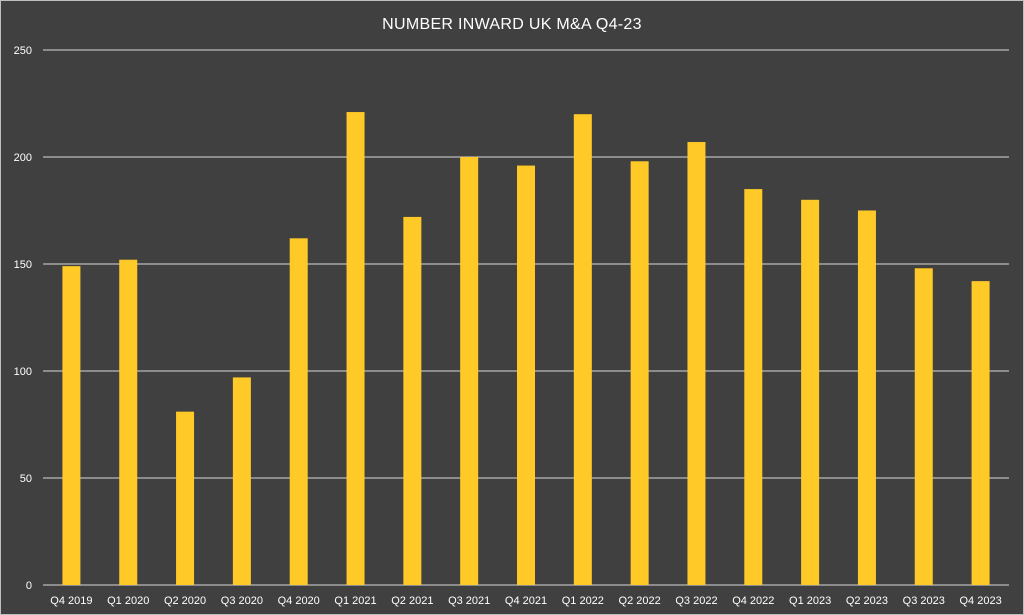  What do you see at coordinates (185, 601) in the screenshot?
I see `x-tick-label: Q2 2020` at bounding box center [185, 601].